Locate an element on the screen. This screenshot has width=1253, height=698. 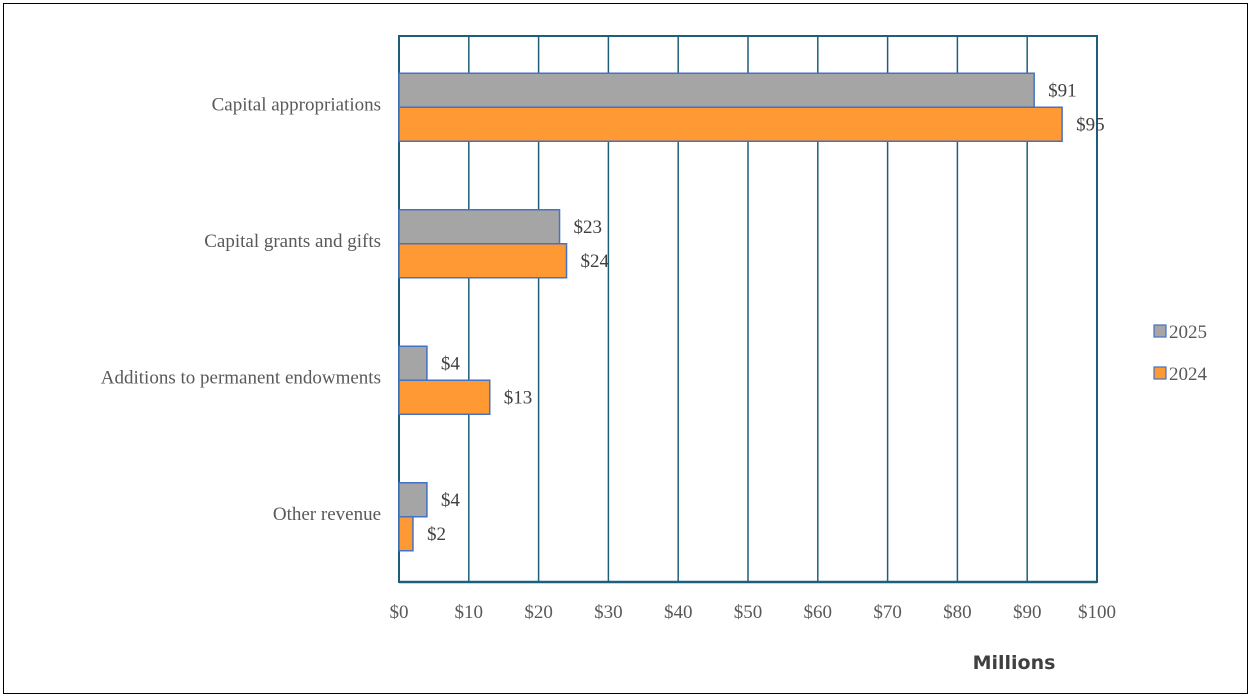
legend-label-2025: 2025 is located at coordinates (1188, 332).